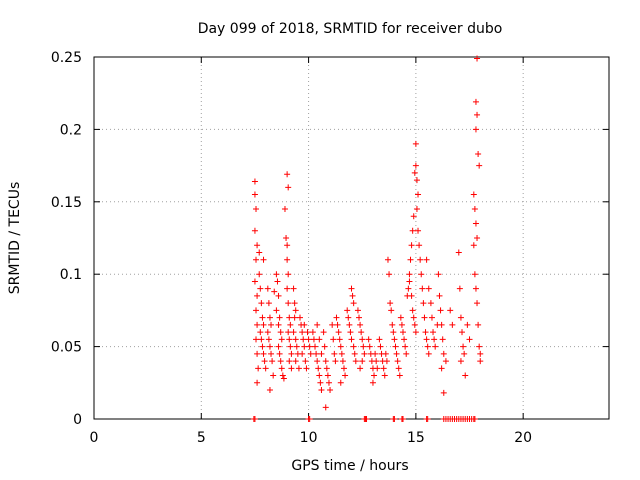  I want to click on y-tick-label: 0.1, so click(71, 275).